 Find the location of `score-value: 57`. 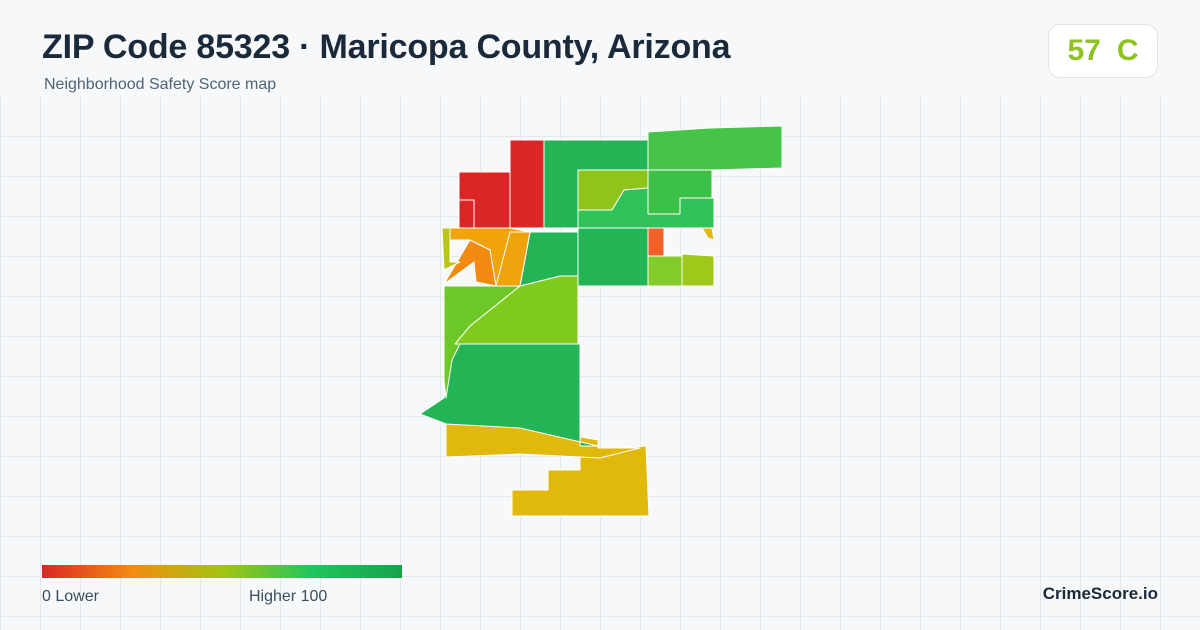

score-value: 57 is located at coordinates (1084, 50).